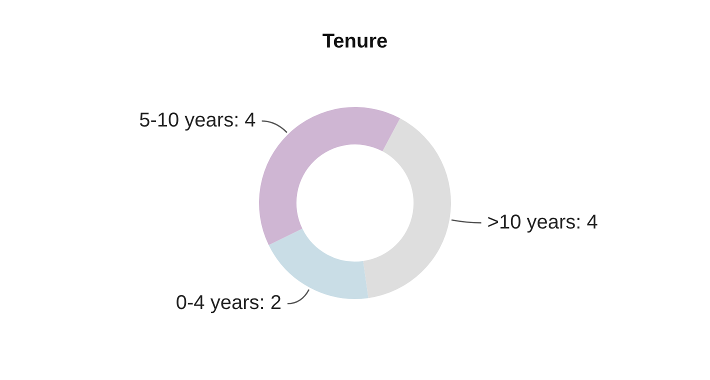 This screenshot has height=380, width=710. Describe the element at coordinates (531, 222) in the screenshot. I see `slice-label: >10 years` at that location.